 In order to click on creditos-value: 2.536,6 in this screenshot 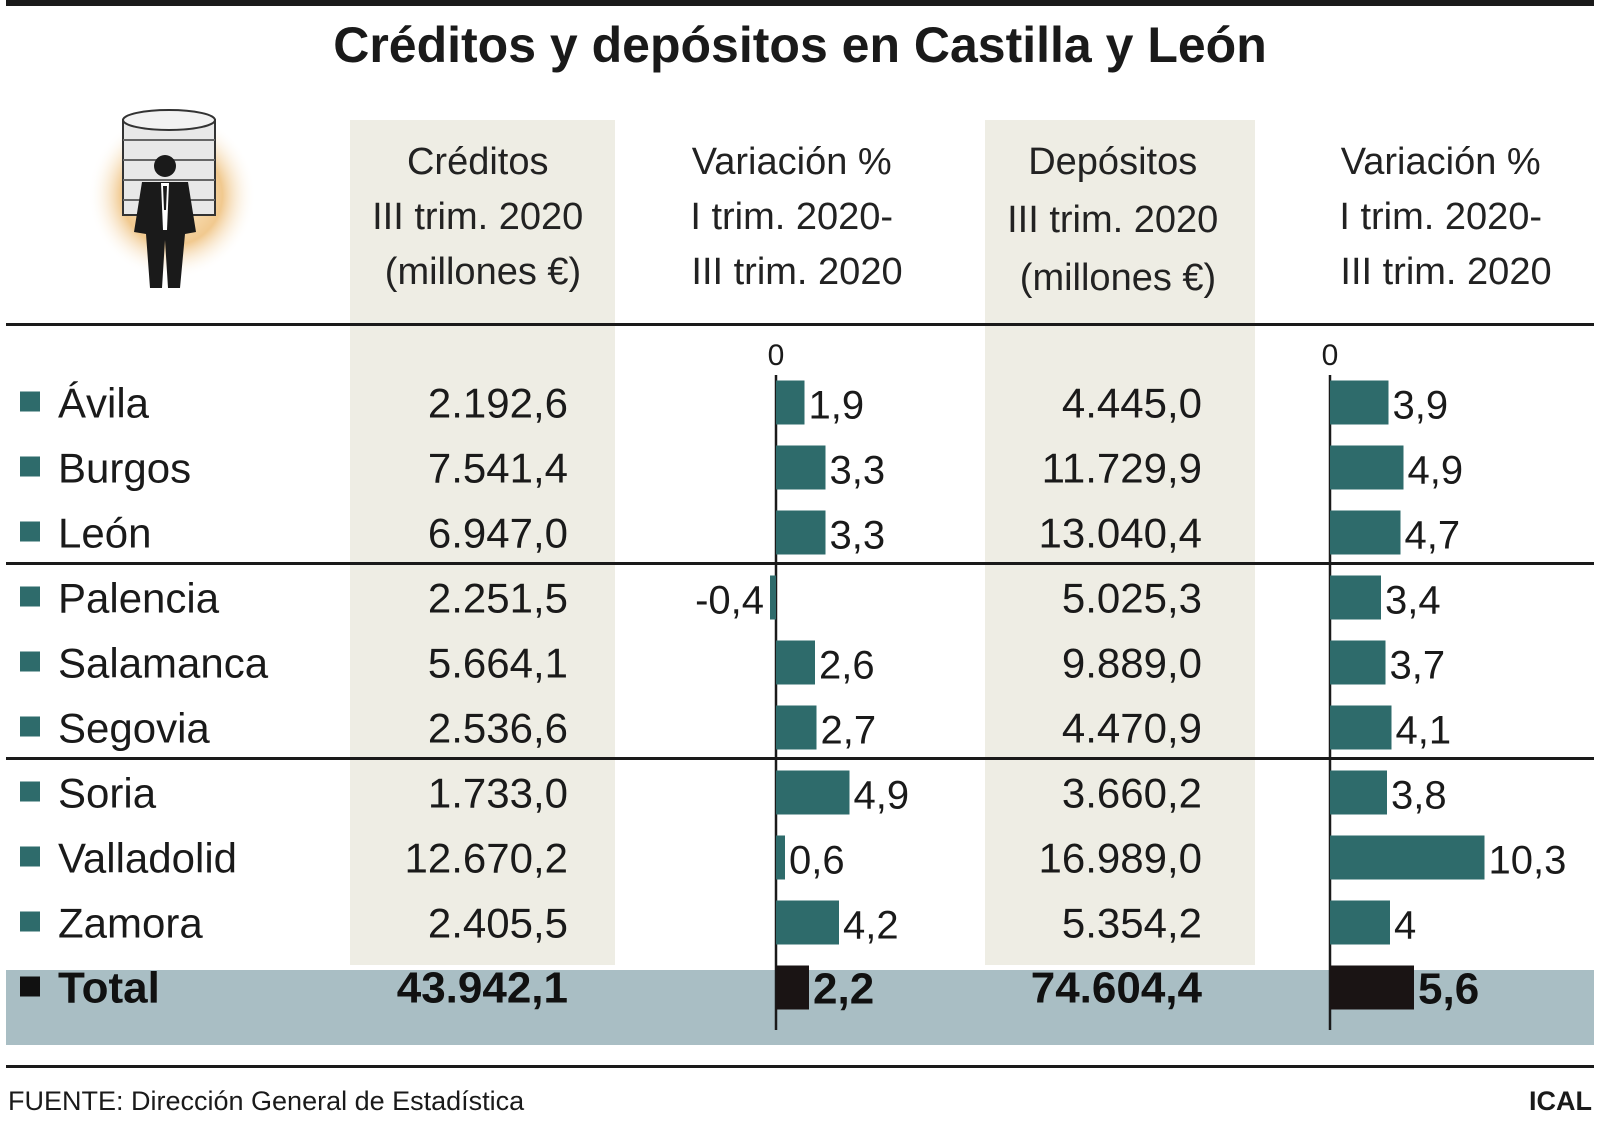, I will do `click(498, 728)`.